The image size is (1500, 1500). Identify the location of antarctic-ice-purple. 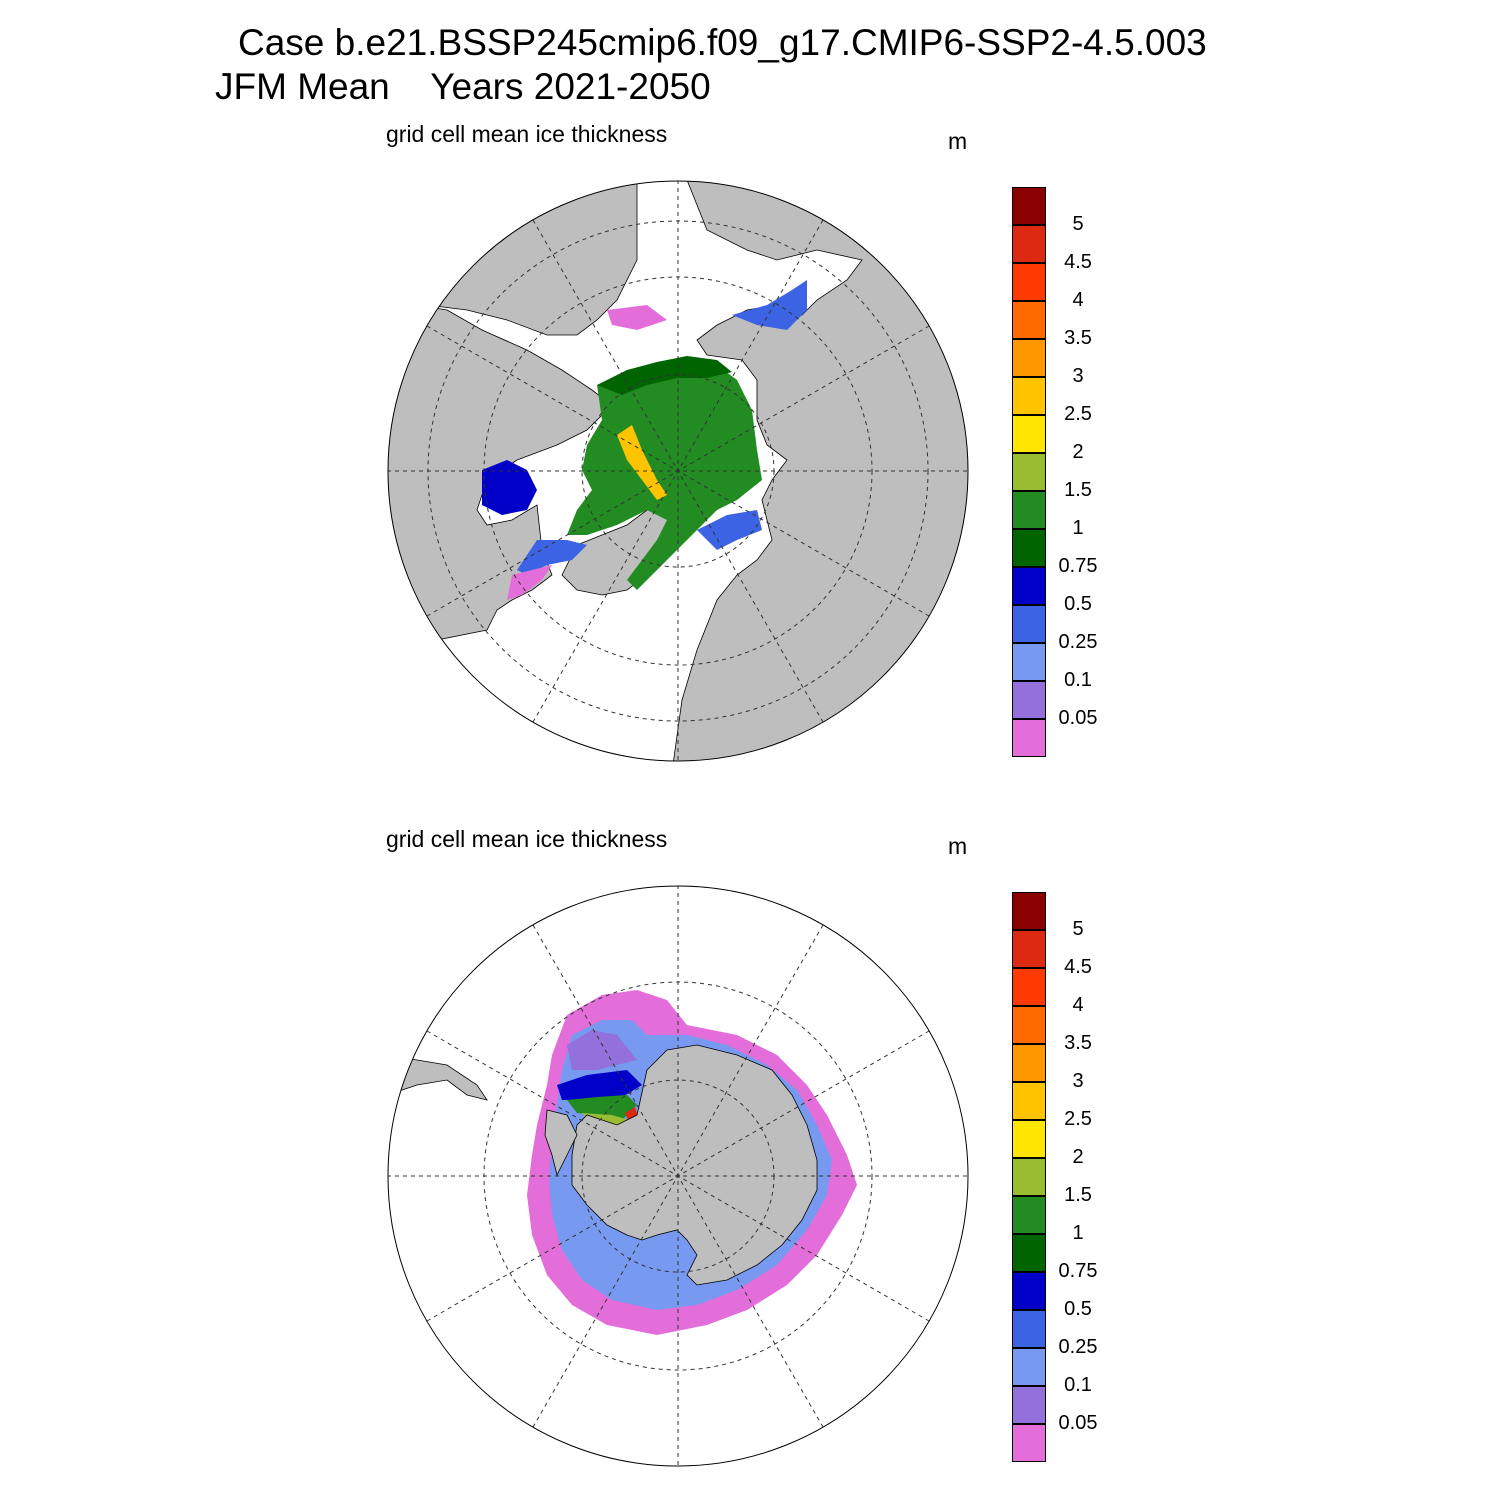
(602, 1050).